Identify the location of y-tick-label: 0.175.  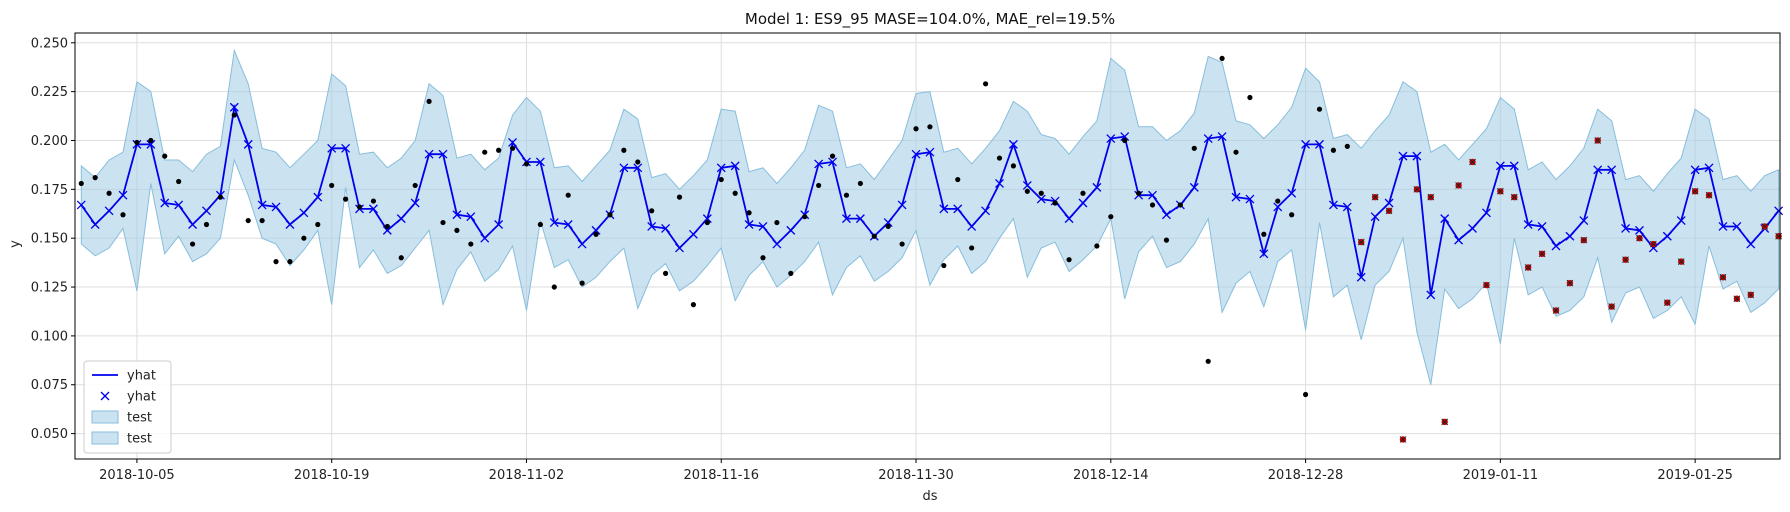
(49, 190).